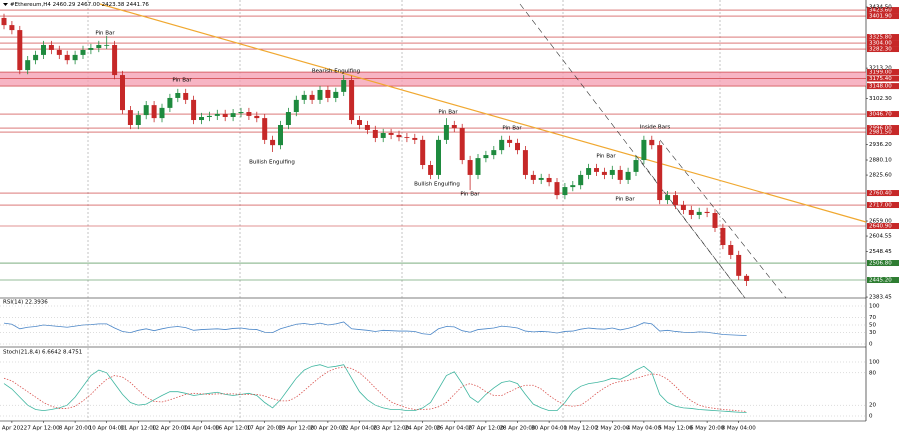  Describe the element at coordinates (581, 429) in the screenshot. I see `x-tick-label: 1 May 12:00` at that location.